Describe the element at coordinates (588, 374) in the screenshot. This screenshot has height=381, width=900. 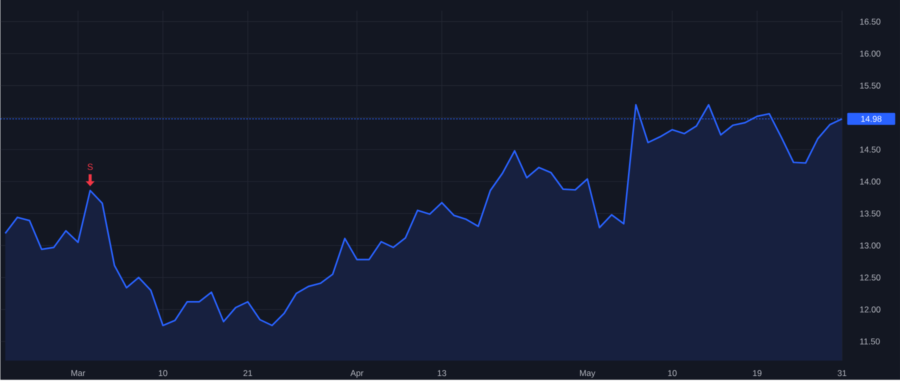
I see `x-tick-label: May` at that location.